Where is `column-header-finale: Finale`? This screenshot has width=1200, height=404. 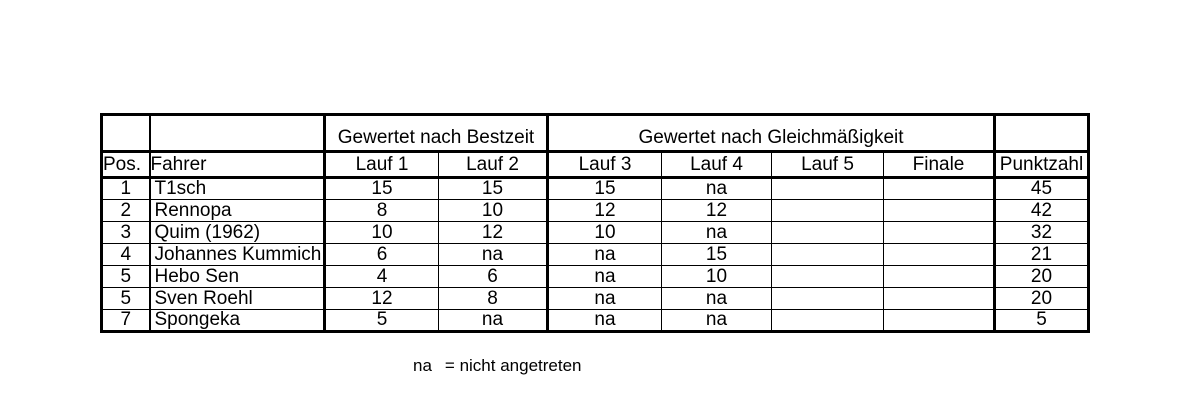 column-header-finale: Finale is located at coordinates (939, 165).